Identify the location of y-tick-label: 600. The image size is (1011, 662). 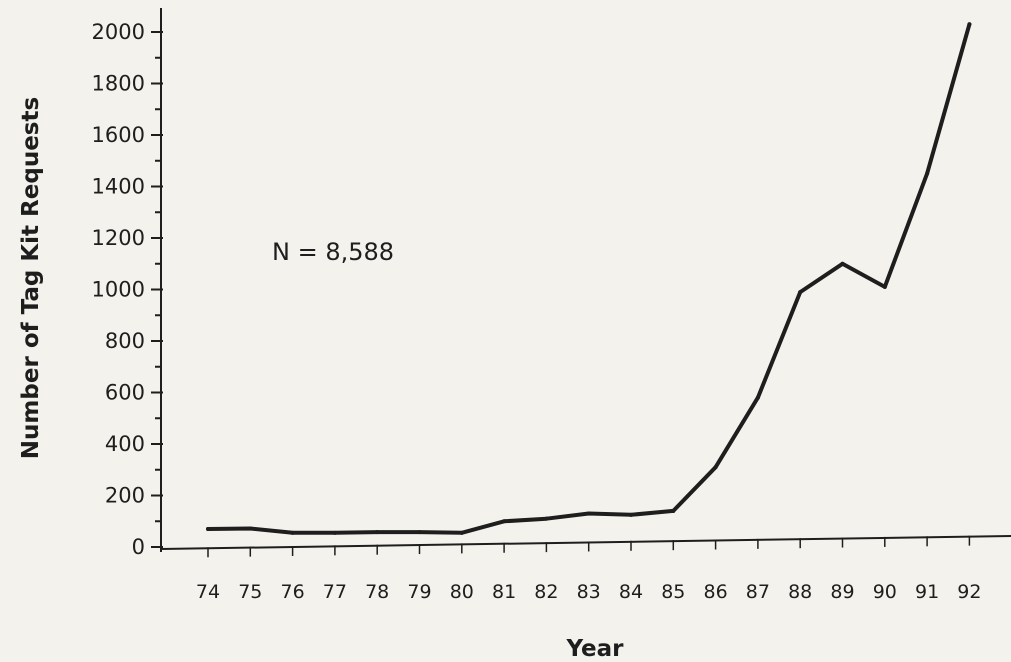
(125, 393).